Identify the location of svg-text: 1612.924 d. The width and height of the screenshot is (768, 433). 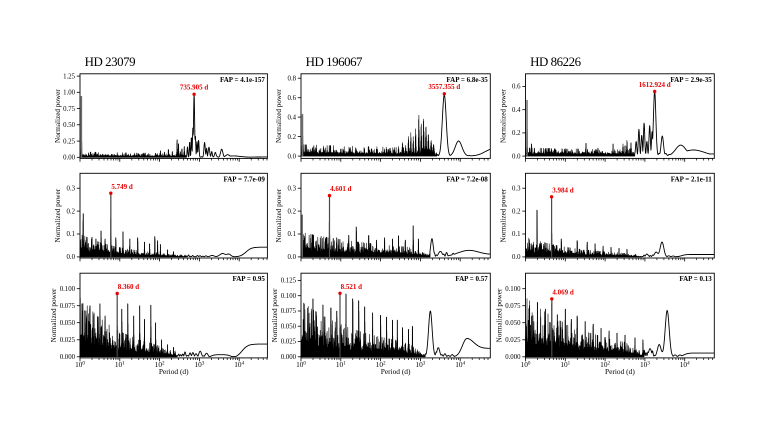
(655, 85).